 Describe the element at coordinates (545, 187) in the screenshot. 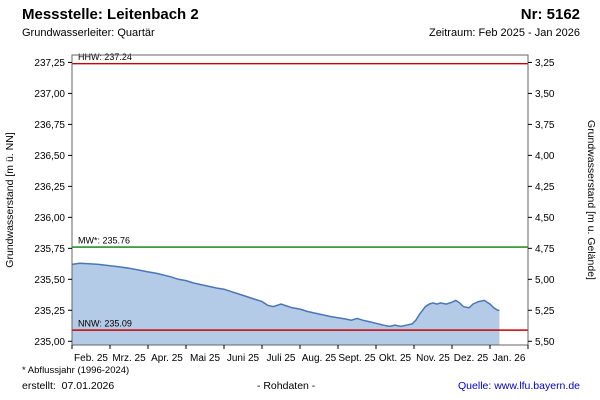

I see `y-tick-label-right: 4,25` at that location.